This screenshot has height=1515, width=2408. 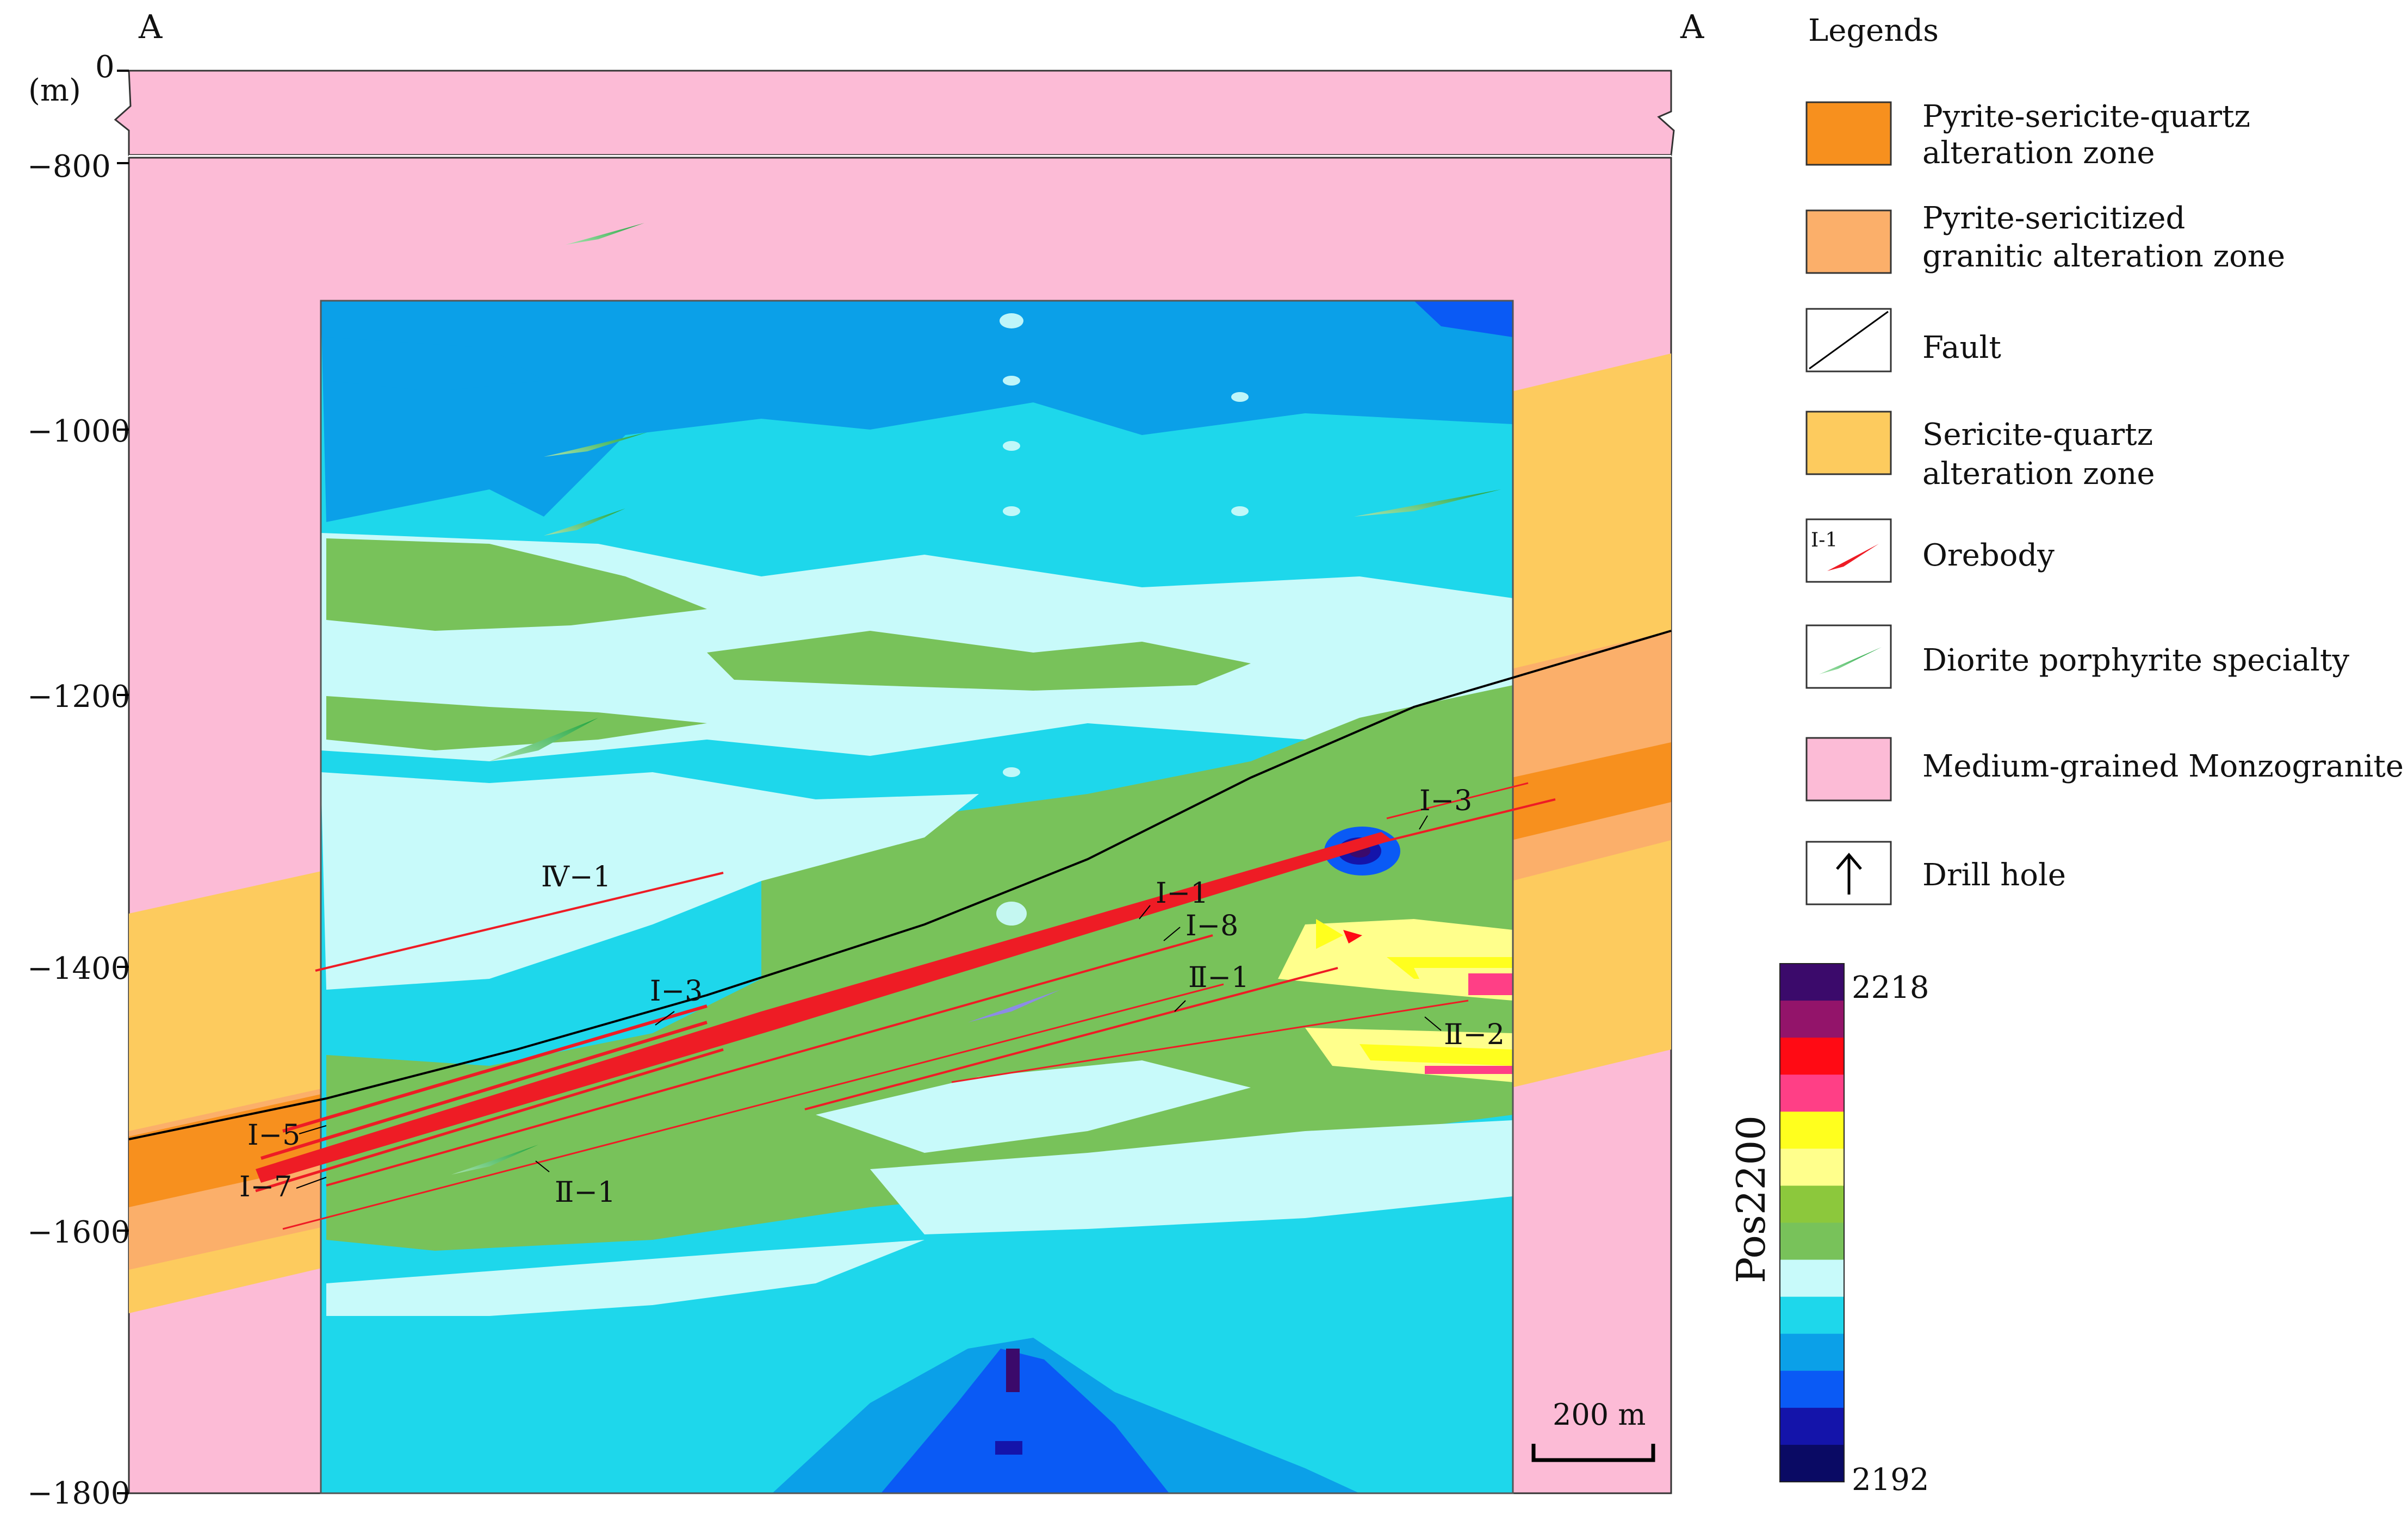 What do you see at coordinates (2135, 660) in the screenshot?
I see `legend-item-label: Diorite porphyrite specialty` at bounding box center [2135, 660].